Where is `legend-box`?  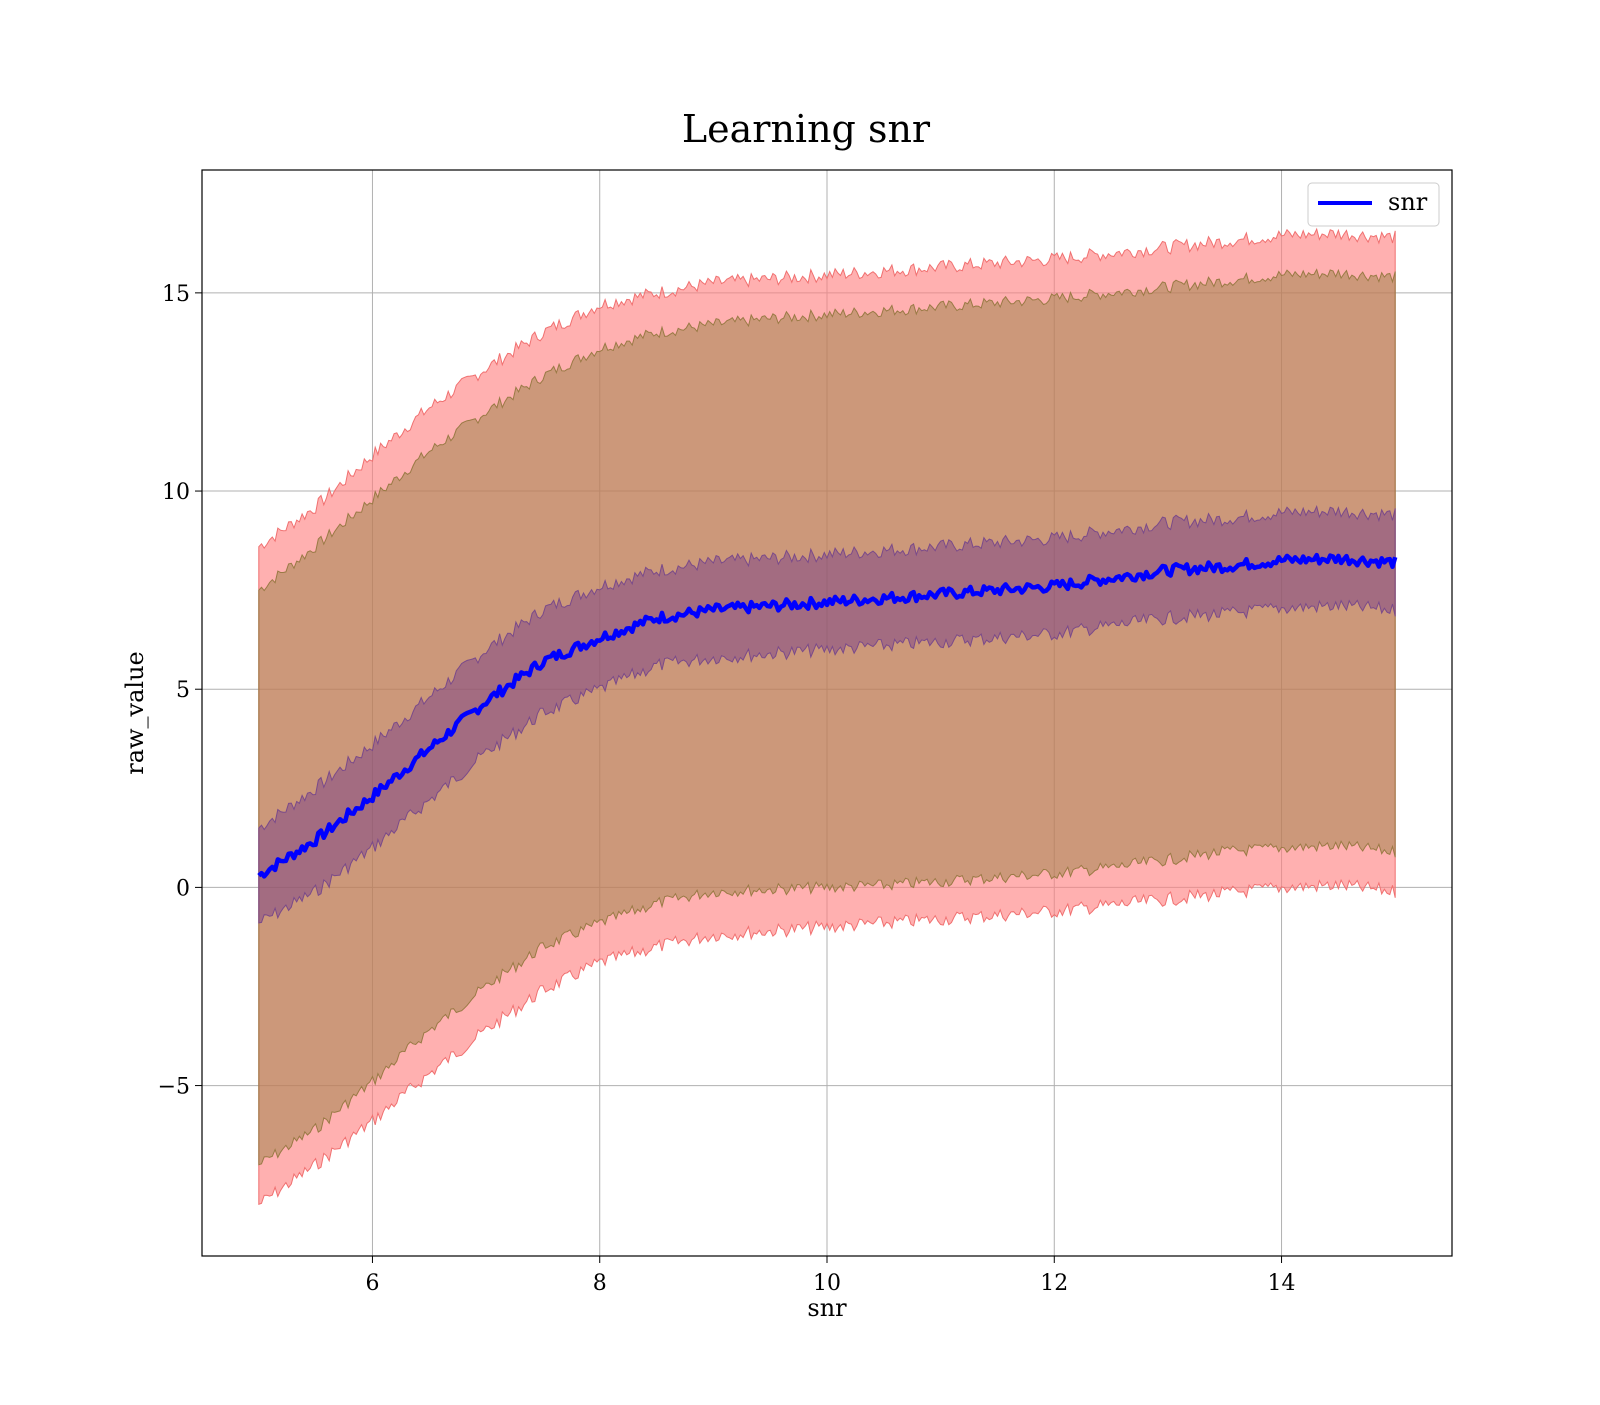 legend-box is located at coordinates (1373, 204).